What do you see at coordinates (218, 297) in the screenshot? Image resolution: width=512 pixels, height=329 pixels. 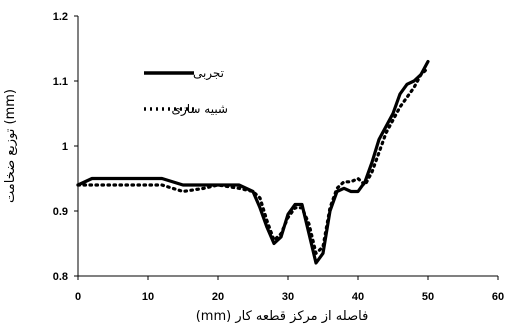 I see `x-tick-label: 20` at bounding box center [218, 297].